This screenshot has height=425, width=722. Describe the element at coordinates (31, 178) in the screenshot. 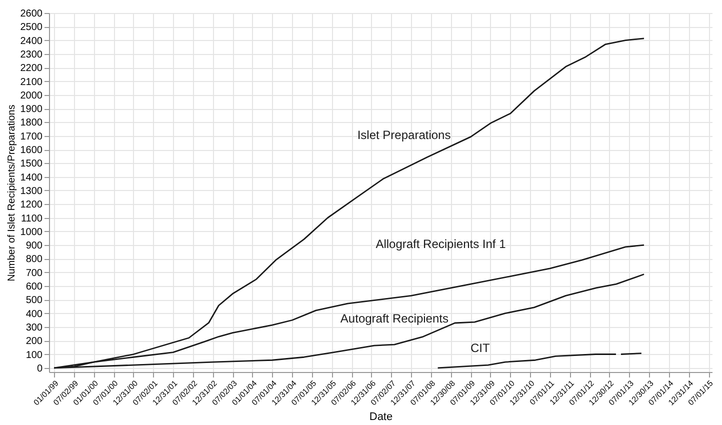

I see `y-tick-label: 1400` at that location.